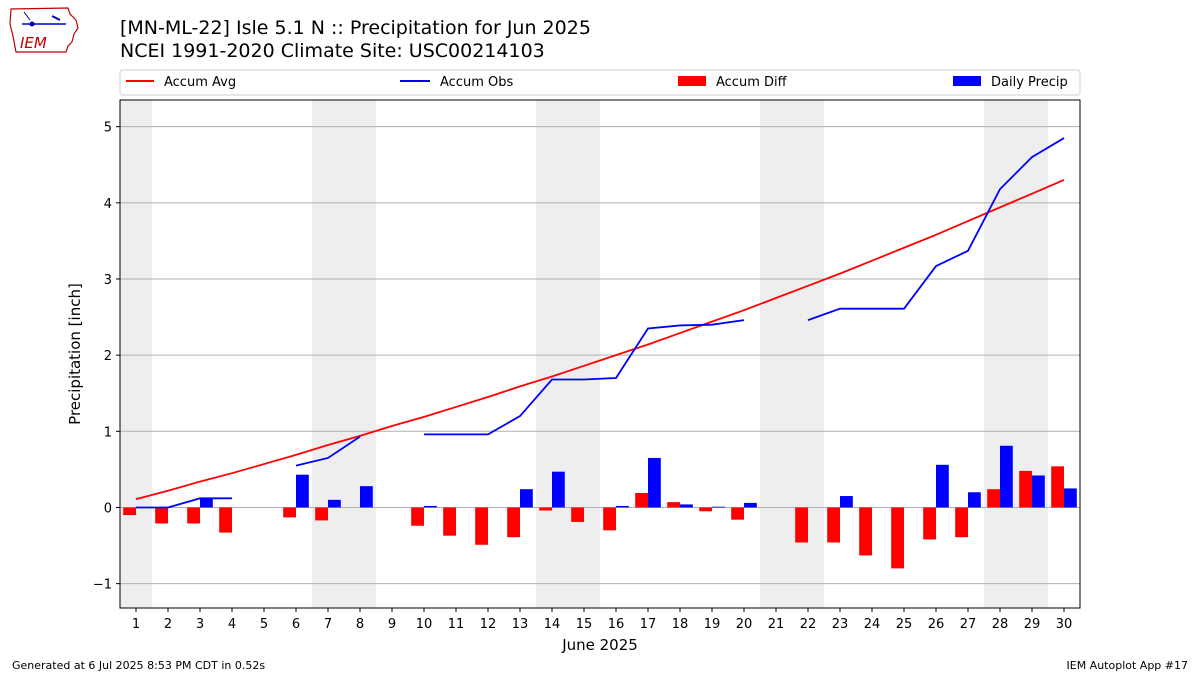 This screenshot has width=1200, height=675. What do you see at coordinates (692, 81) in the screenshot?
I see `legend-swatch-accum-diff` at bounding box center [692, 81].